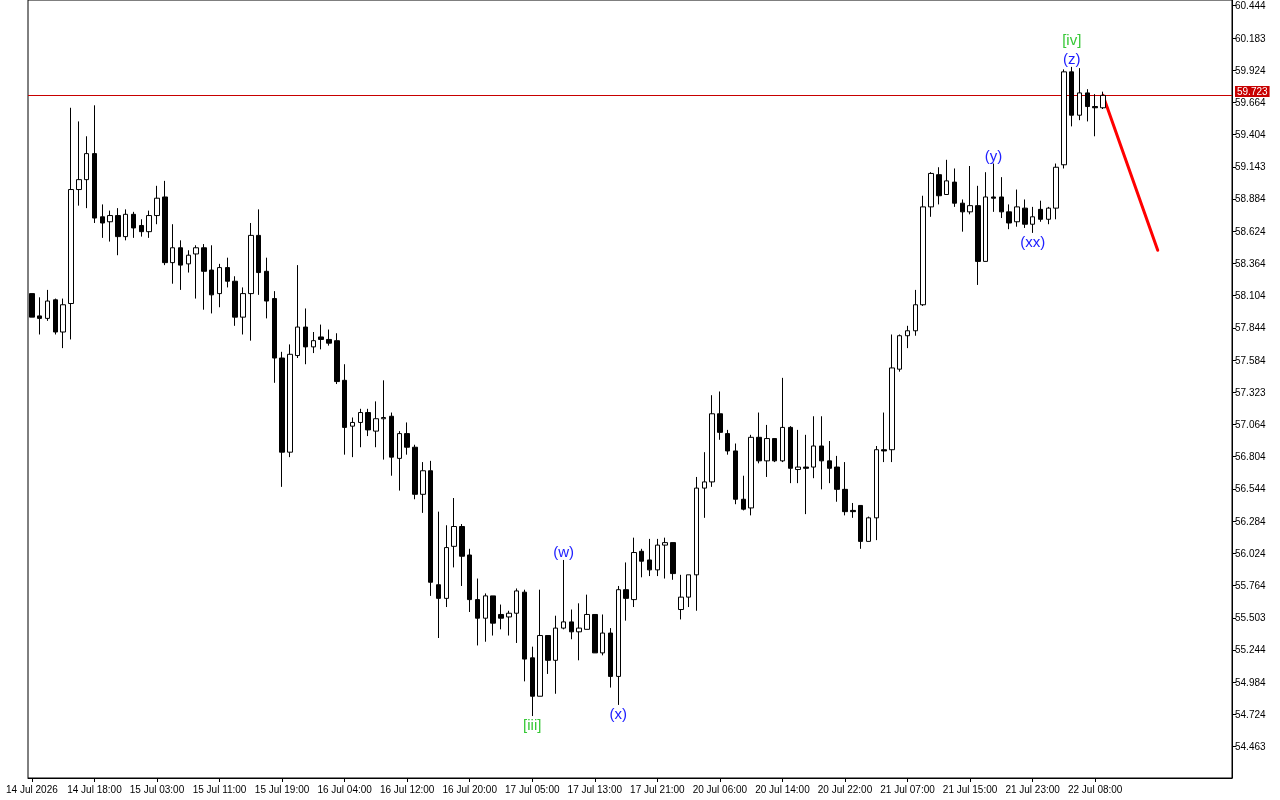  Describe the element at coordinates (345, 789) in the screenshot. I see `x-tick-label: 16 Jul 04:00` at that location.